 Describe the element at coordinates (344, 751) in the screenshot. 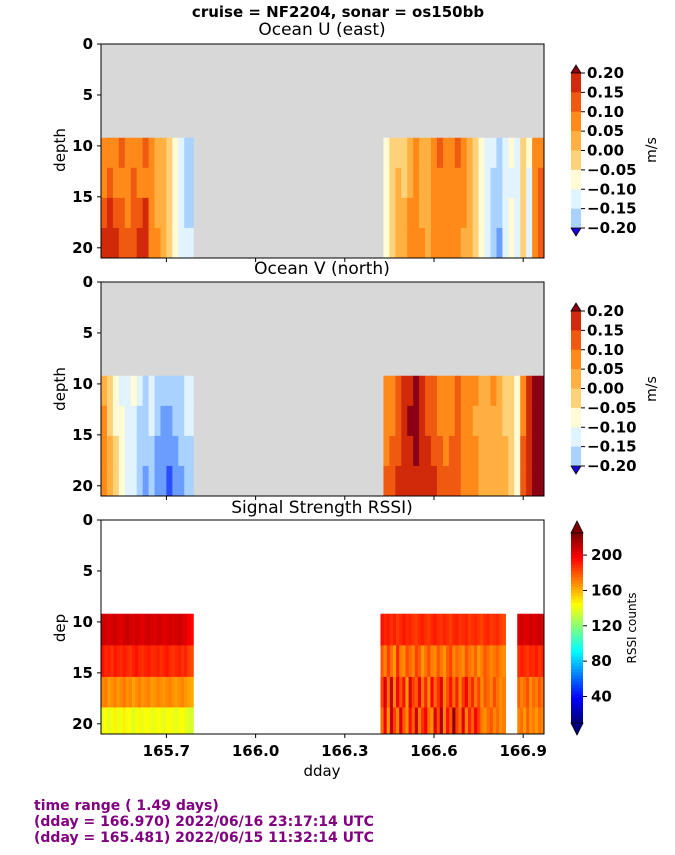

I see `xtick-label: 166.3` at that location.